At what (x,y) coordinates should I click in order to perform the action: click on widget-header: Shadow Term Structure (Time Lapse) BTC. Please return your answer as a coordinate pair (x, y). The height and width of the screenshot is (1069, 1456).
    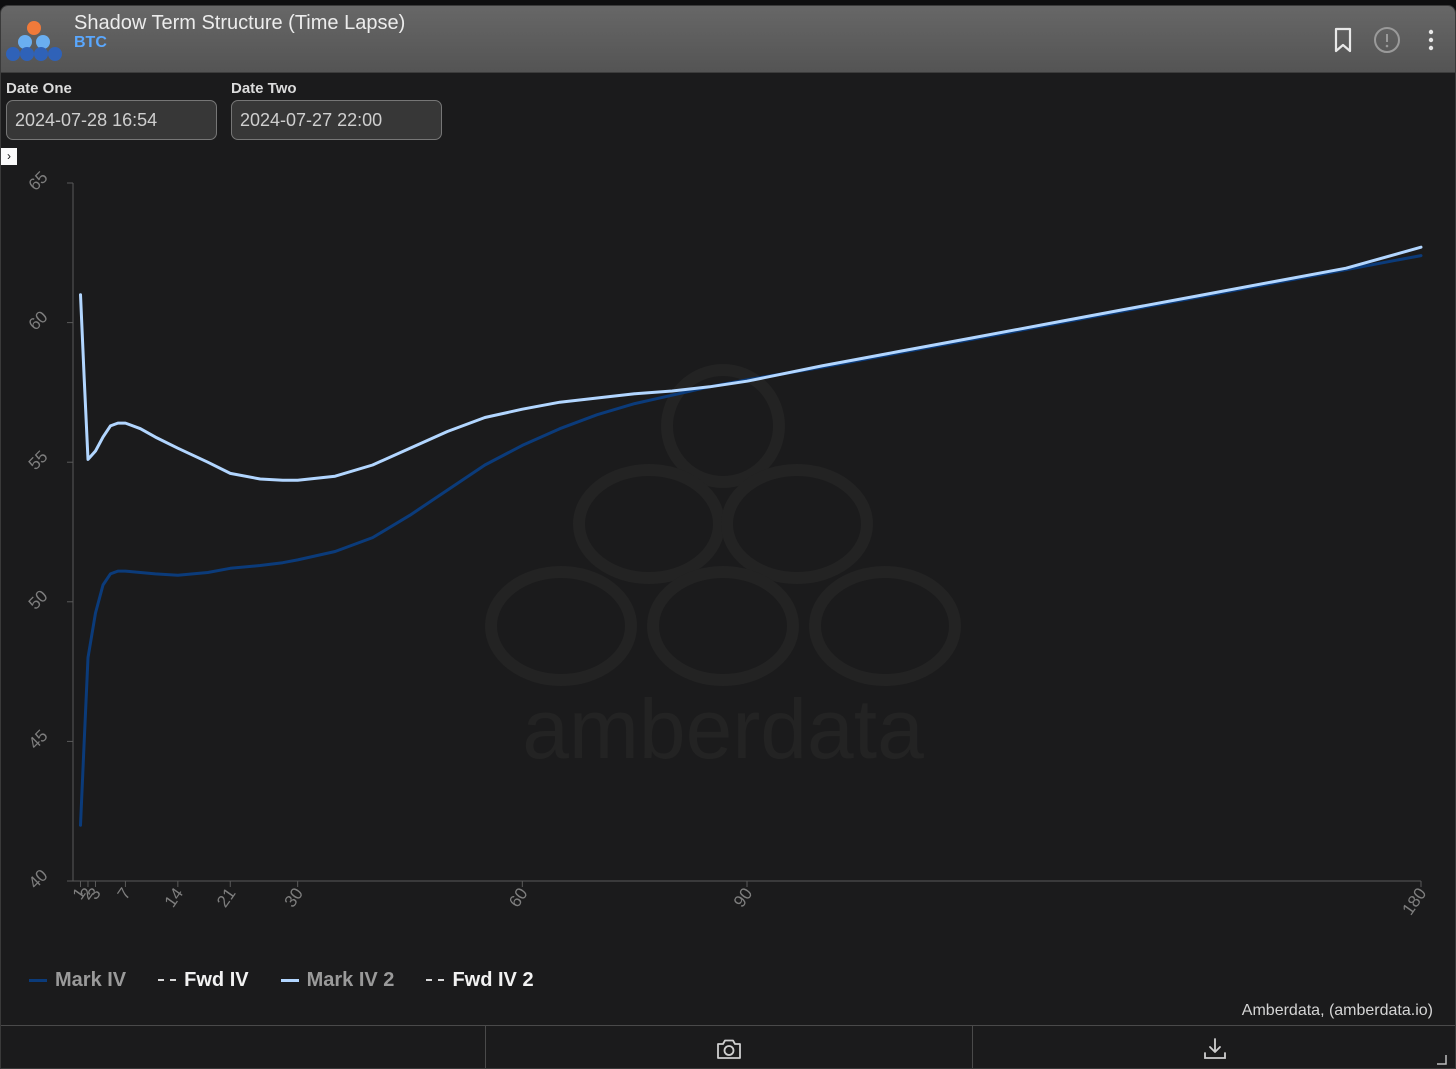
    Looking at the image, I should click on (728, 39).